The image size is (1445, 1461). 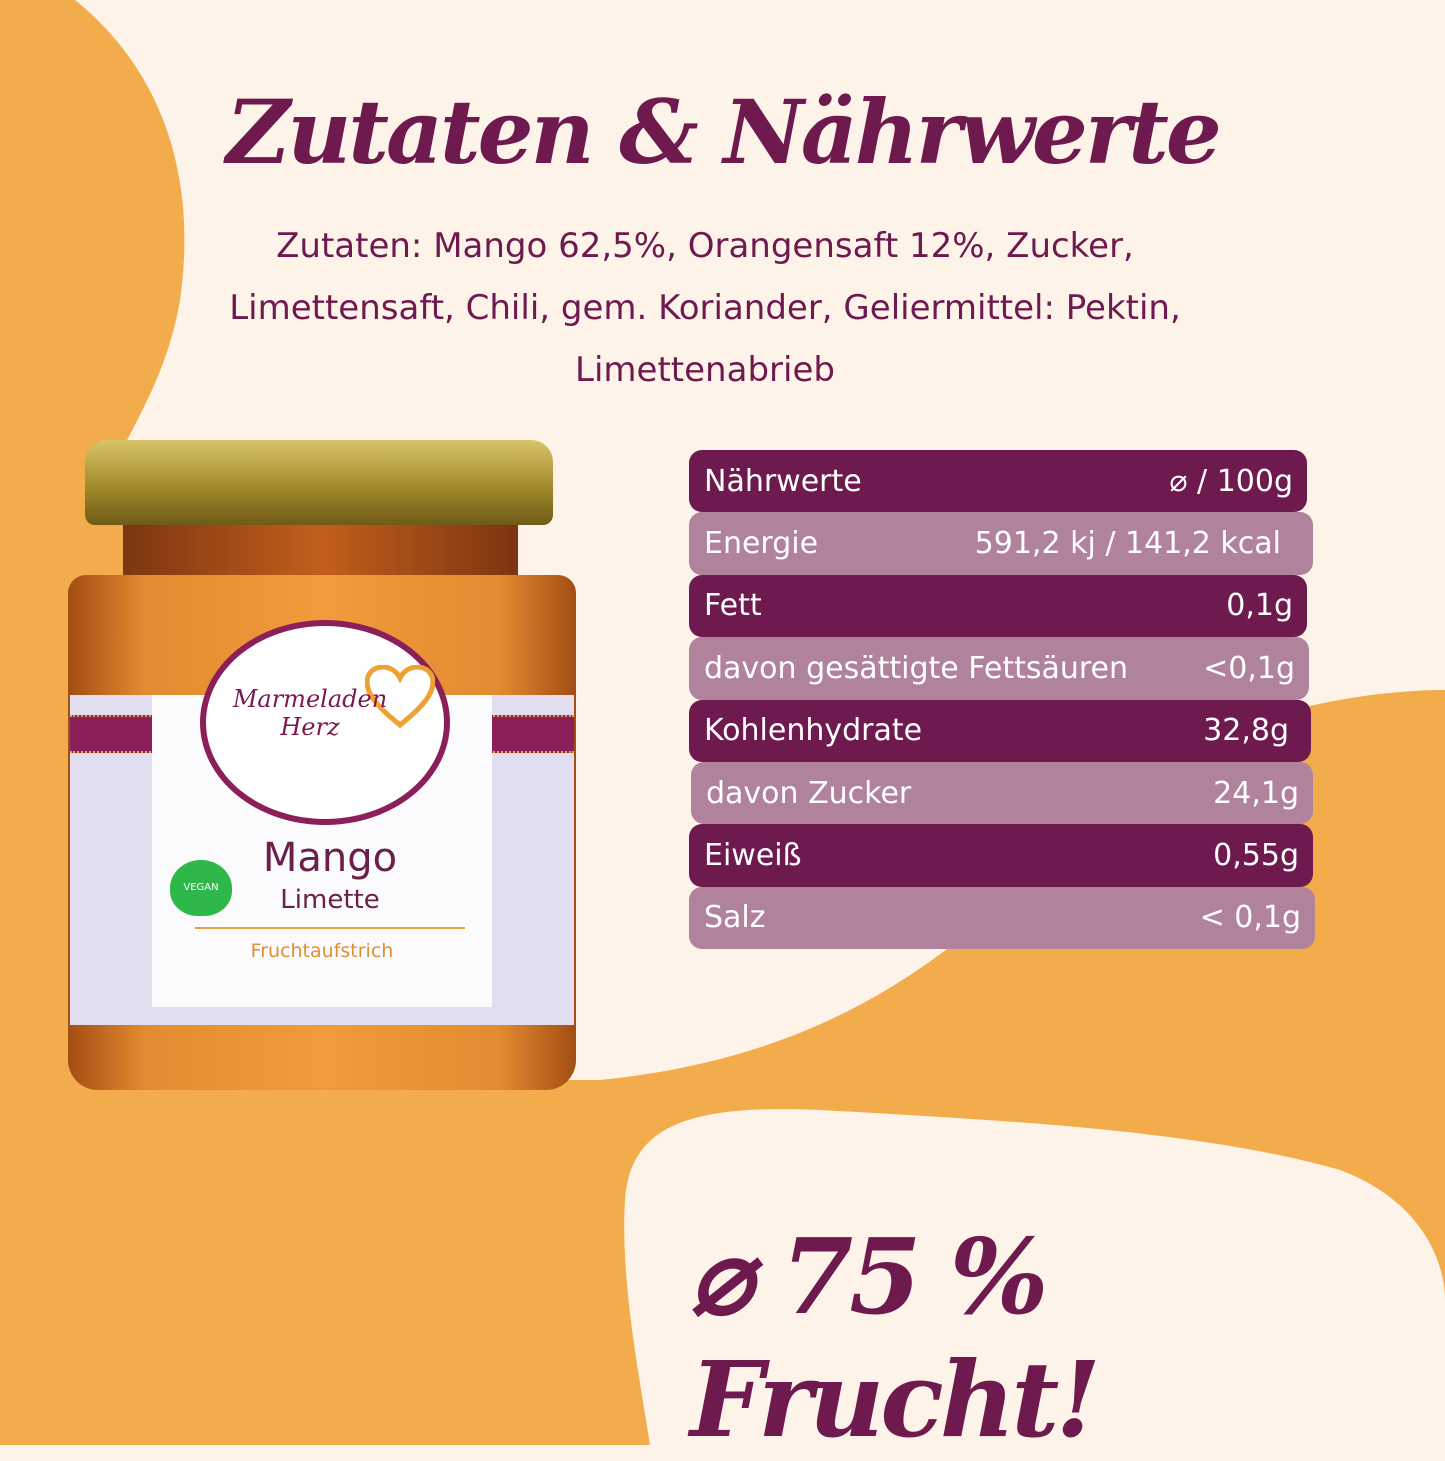 I want to click on table-row: davon gesättigte Fettsäuren <0,1g, so click(x=999, y=668).